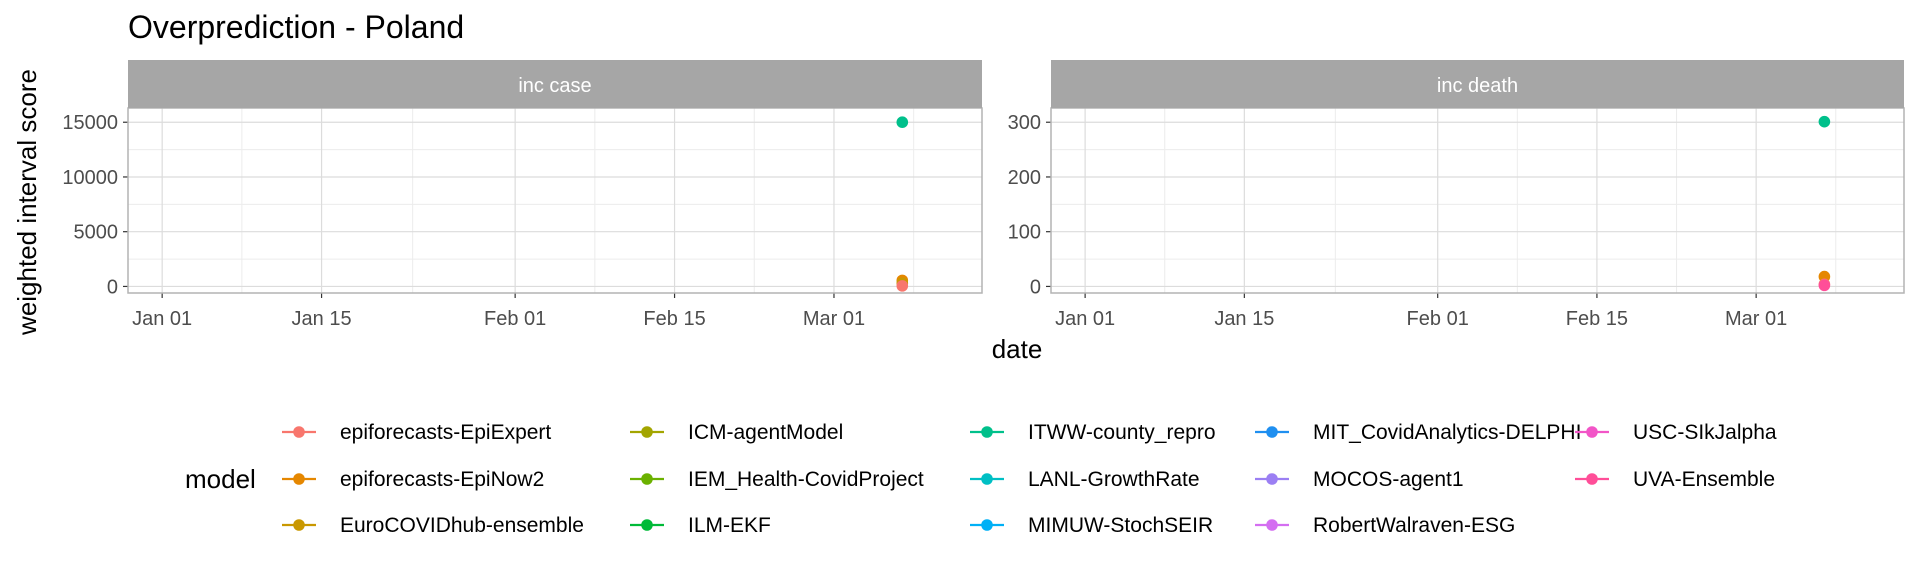  I want to click on legend-label: ITWW-county_repro, so click(1122, 432).